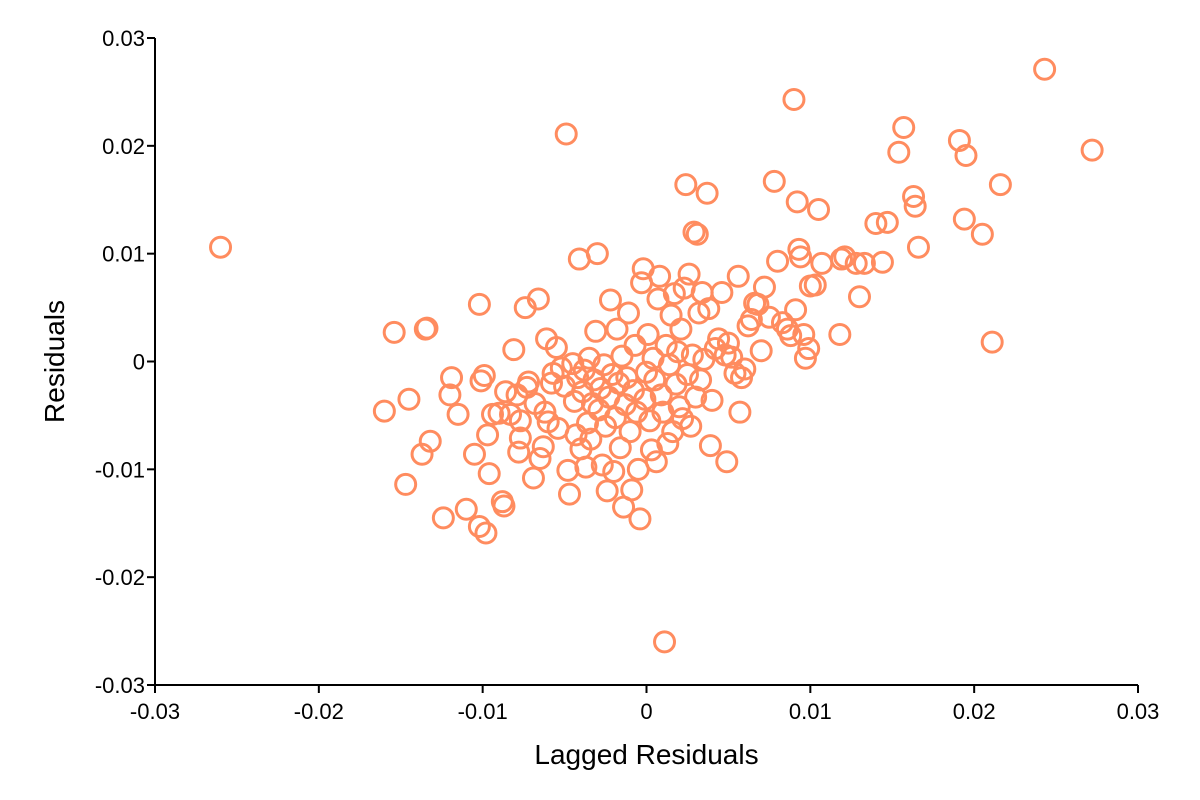  I want to click on y-tick-label: 0.01, so click(123, 254).